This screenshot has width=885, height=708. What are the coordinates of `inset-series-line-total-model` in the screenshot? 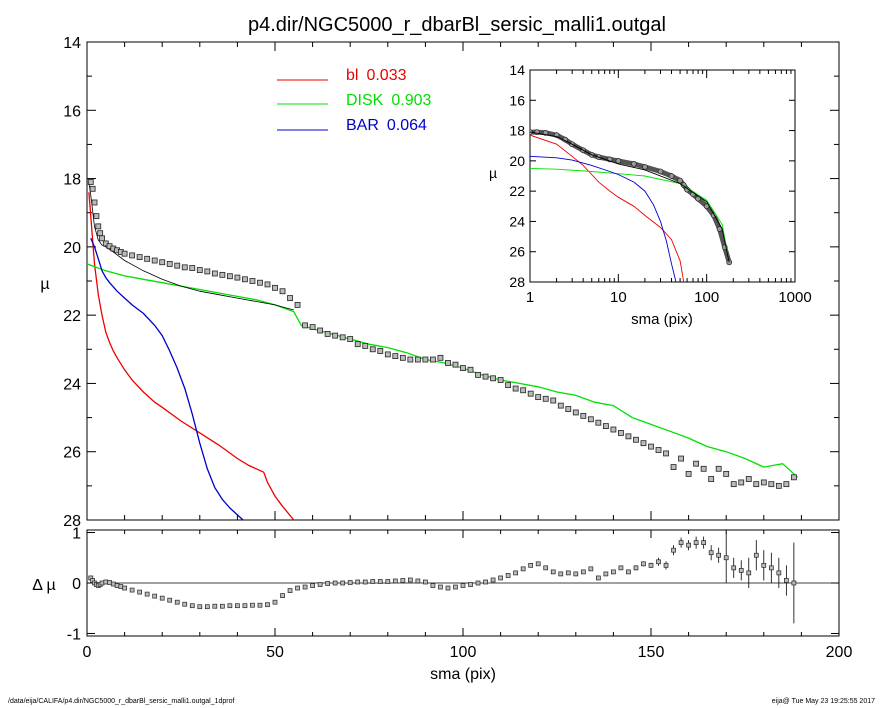 It's located at (630, 197).